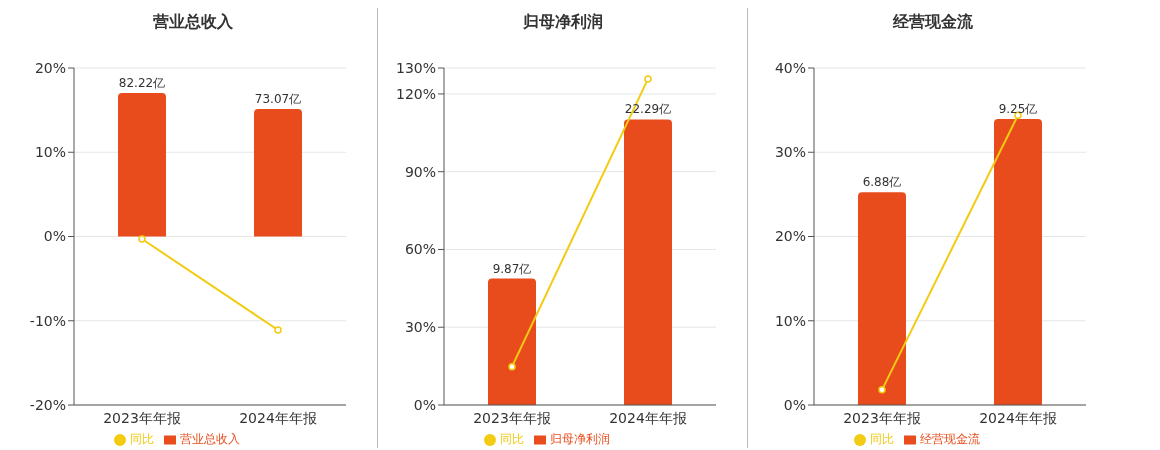 The image size is (1160, 450). I want to click on data-label: 73.07亿, so click(278, 99).